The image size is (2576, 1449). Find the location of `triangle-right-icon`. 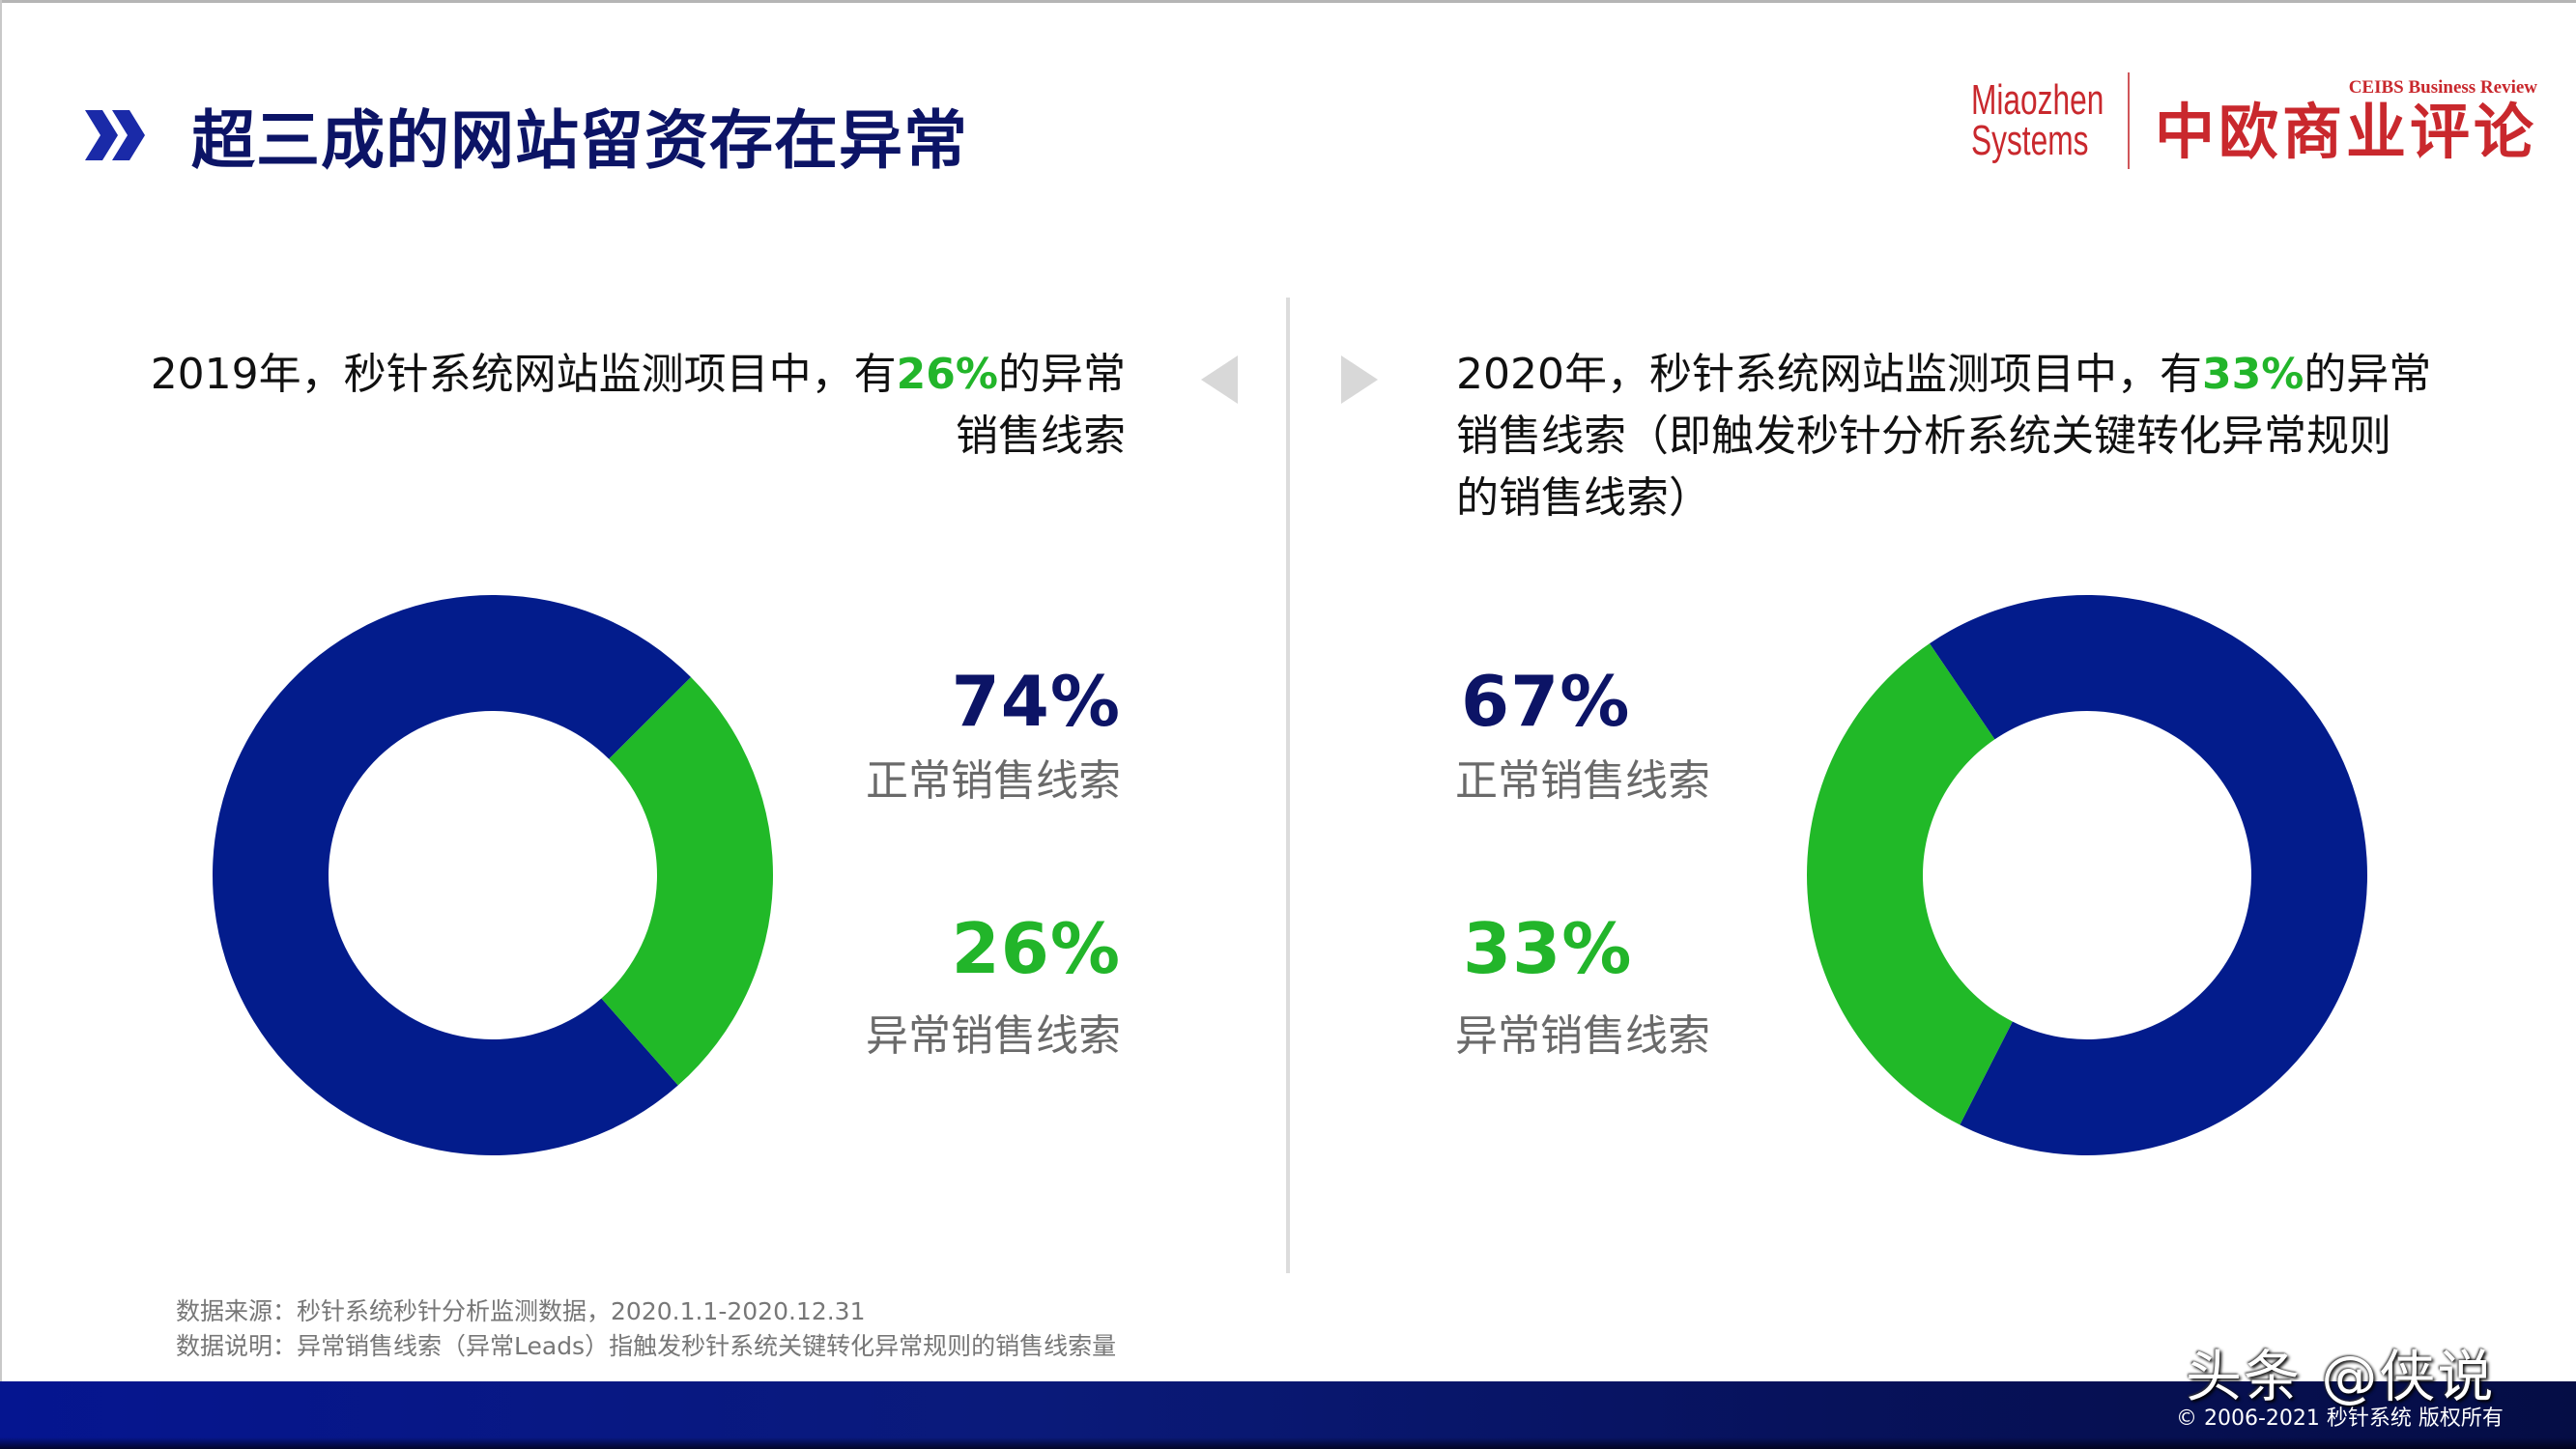

triangle-right-icon is located at coordinates (1360, 379).